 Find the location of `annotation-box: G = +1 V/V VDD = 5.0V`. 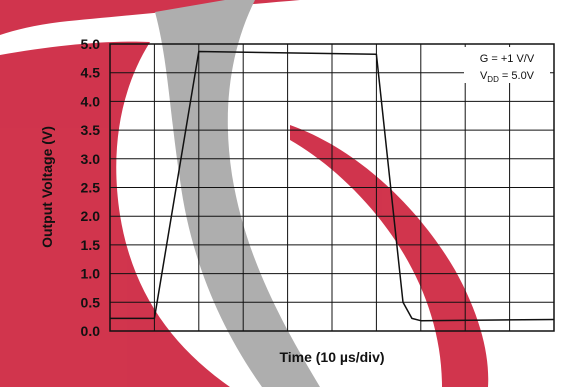

annotation-box: G = +1 V/V VDD = 5.0V is located at coordinates (507, 65).